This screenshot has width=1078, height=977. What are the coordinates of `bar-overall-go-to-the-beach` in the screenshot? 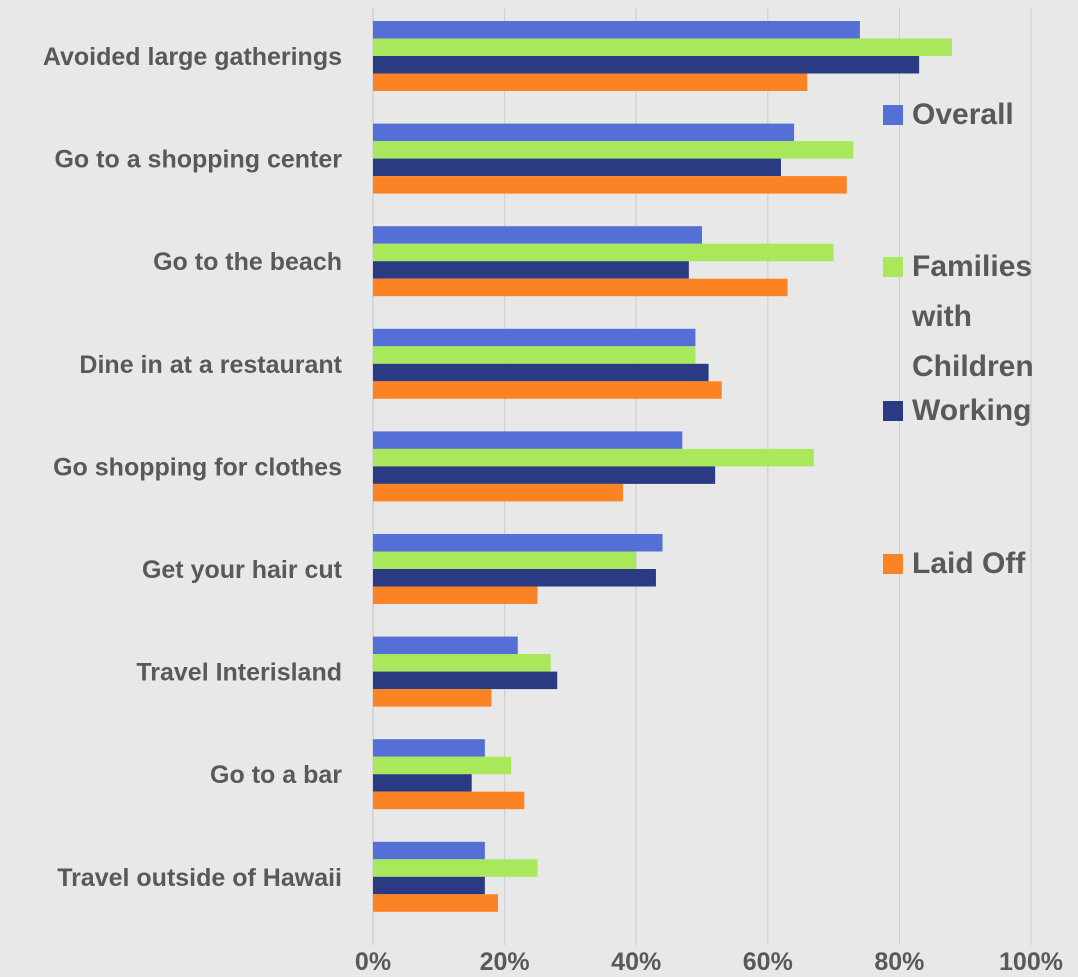 It's located at (537, 235).